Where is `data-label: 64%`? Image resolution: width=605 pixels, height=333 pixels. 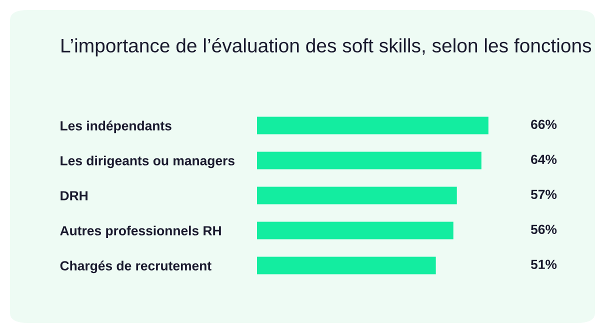 data-label: 64% is located at coordinates (544, 159).